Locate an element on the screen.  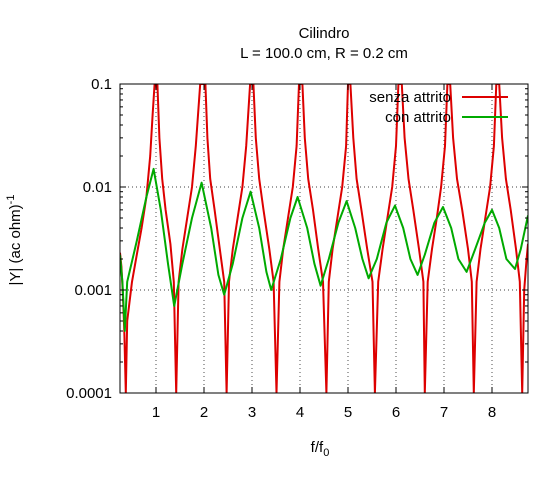
x-tick-label: 5 is located at coordinates (348, 412).